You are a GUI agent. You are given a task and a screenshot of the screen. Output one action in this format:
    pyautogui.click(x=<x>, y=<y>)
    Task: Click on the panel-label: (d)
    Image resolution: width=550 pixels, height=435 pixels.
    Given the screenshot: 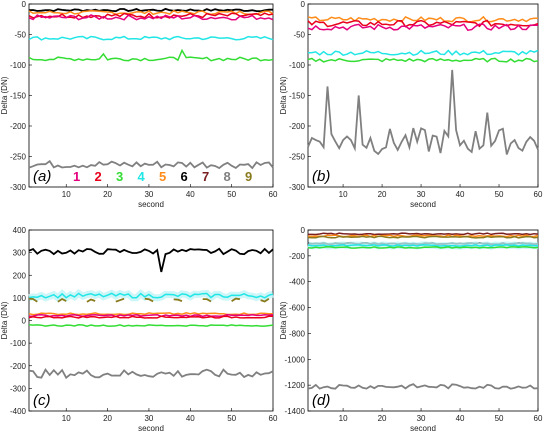 What is the action you would take?
    pyautogui.click(x=321, y=400)
    